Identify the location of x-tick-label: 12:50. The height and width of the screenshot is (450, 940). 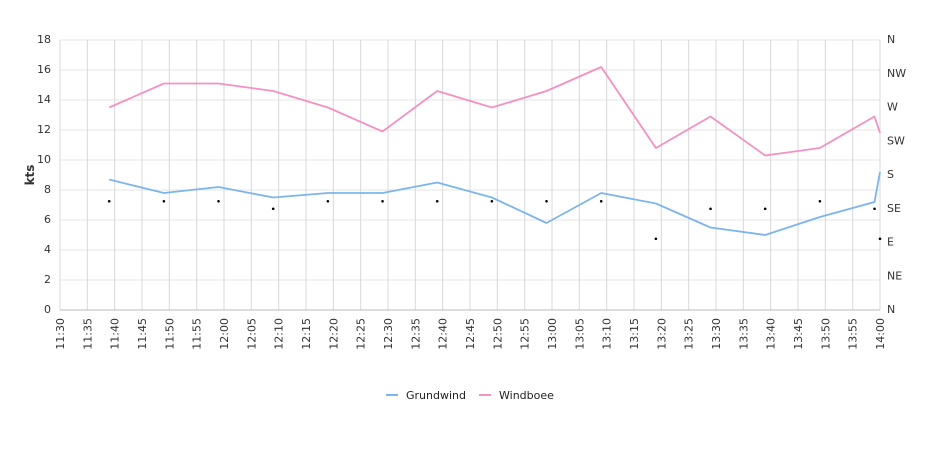
(497, 334).